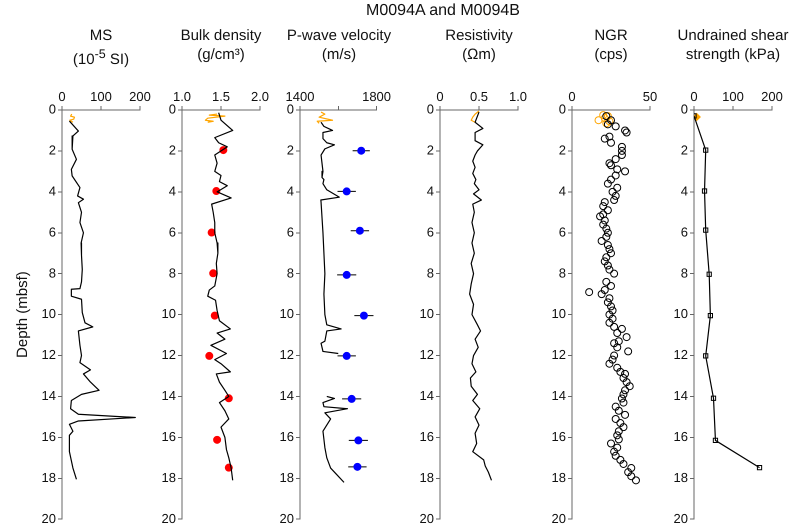  I want to click on x-tick-label: 1800, so click(376, 96).